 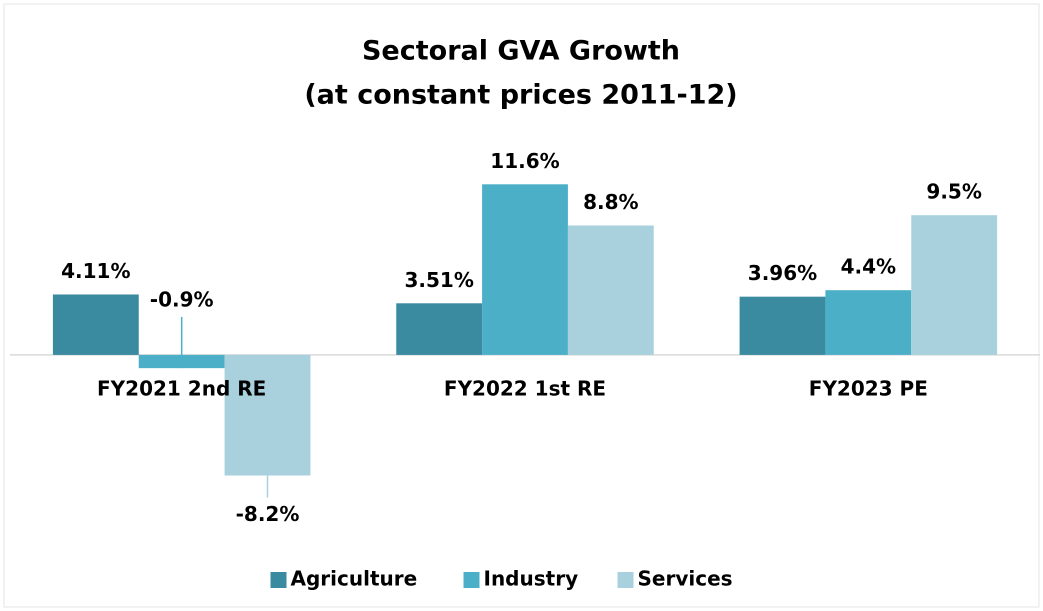 I want to click on chart-title: Sectoral GVA Growth, so click(x=521, y=51).